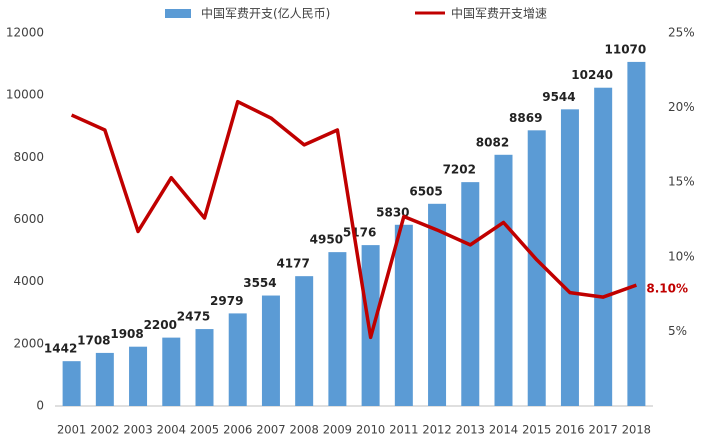 The height and width of the screenshot is (441, 702). Describe the element at coordinates (492, 142) in the screenshot. I see `bar-value-label: 8082` at that location.